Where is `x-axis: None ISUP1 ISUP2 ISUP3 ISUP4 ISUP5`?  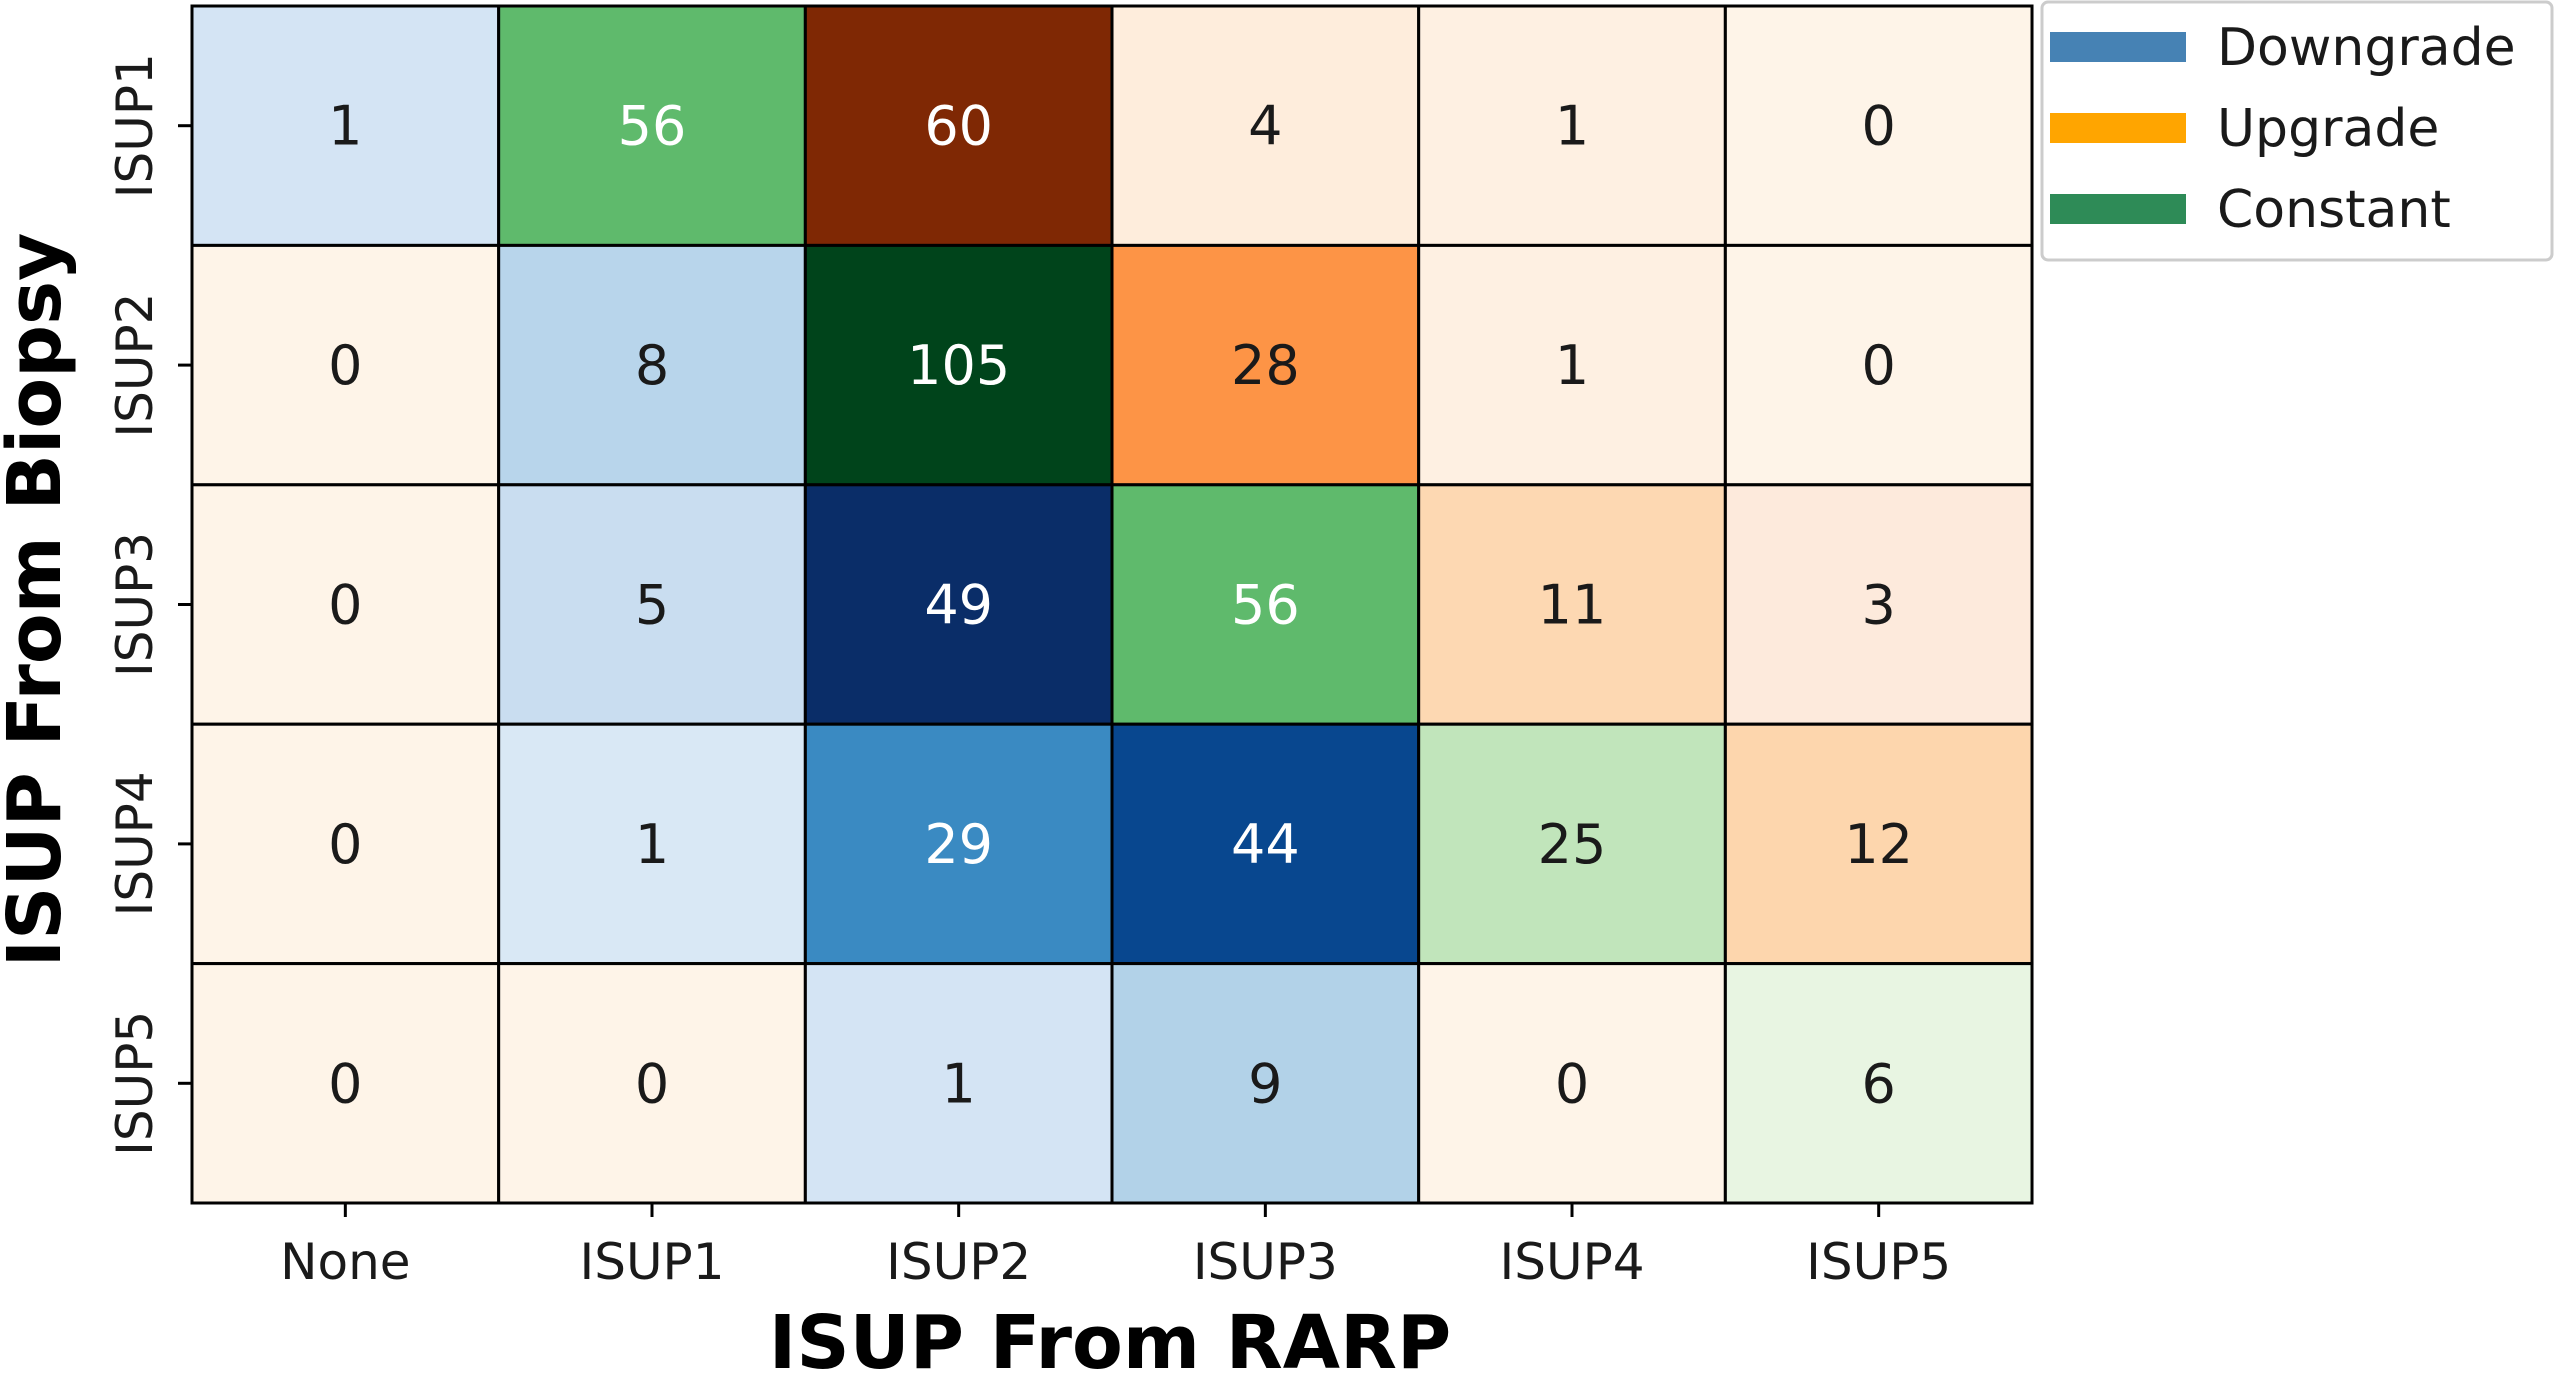 x-axis: None ISUP1 ISUP2 ISUP3 ISUP4 ISUP5 is located at coordinates (1112, 1246).